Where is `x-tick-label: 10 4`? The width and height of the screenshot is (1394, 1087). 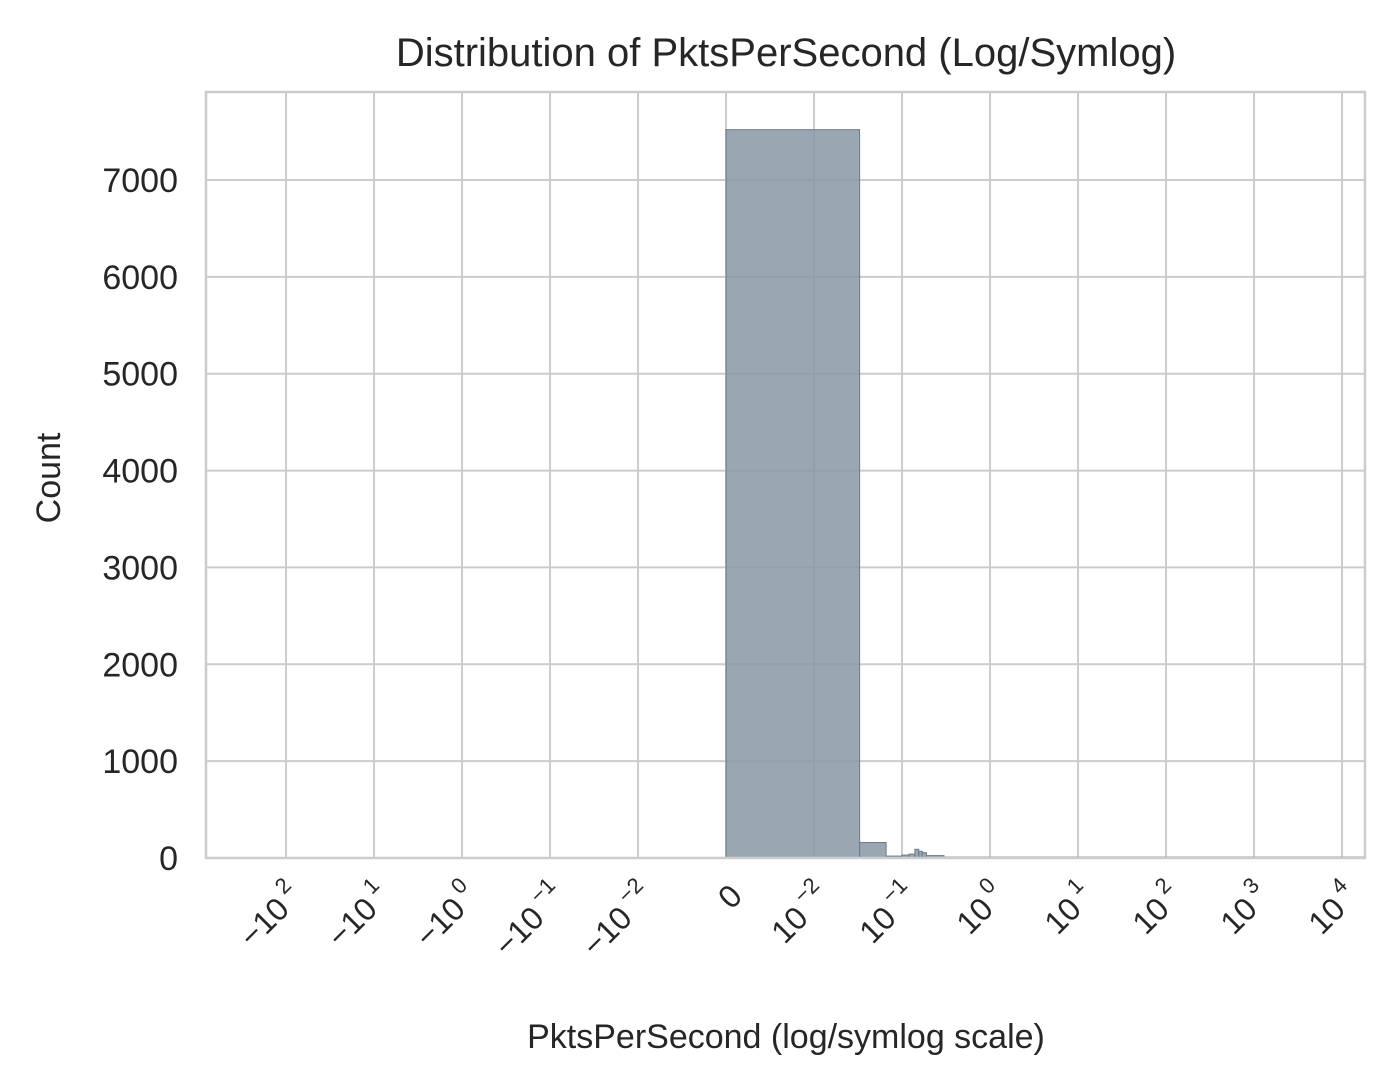 x-tick-label: 10 4 is located at coordinates (1330, 906).